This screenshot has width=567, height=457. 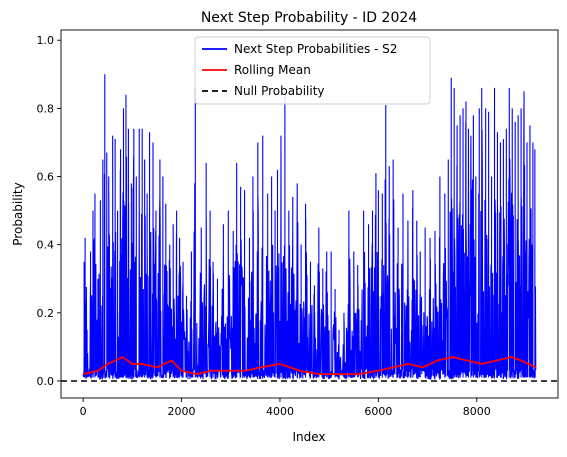 I want to click on legend-label-probabilities: Next Step Probabilities - S2, so click(x=315, y=49).